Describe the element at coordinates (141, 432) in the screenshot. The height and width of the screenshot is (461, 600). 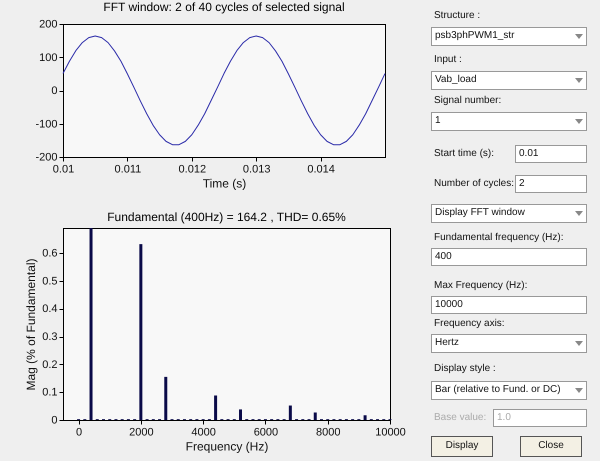
I see `x-tick-label: 2000` at that location.